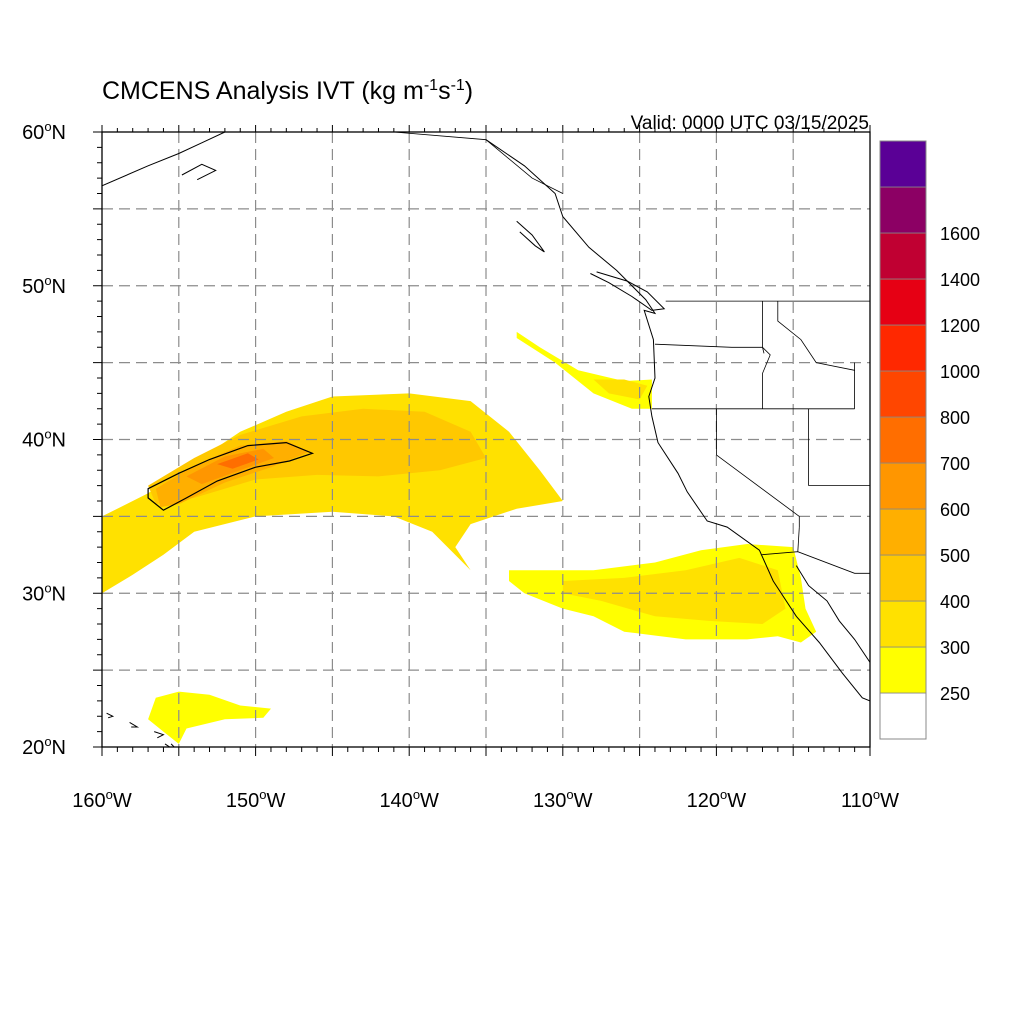  What do you see at coordinates (530, 236) in the screenshot?
I see `coastline-haida-gwaii` at bounding box center [530, 236].